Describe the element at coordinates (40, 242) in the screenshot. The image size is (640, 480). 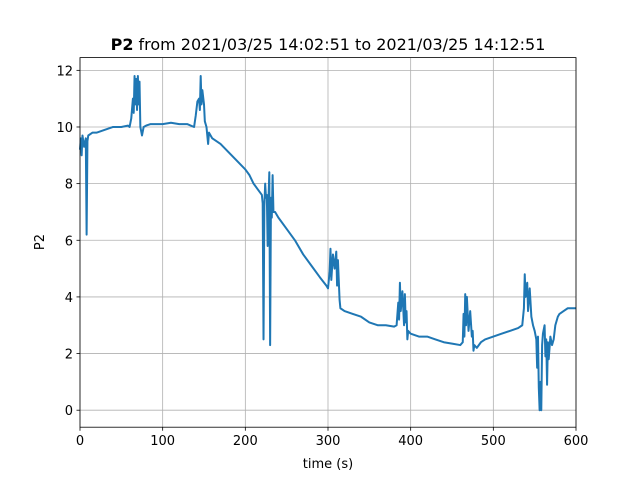
I see `y-axis-label: P2` at that location.